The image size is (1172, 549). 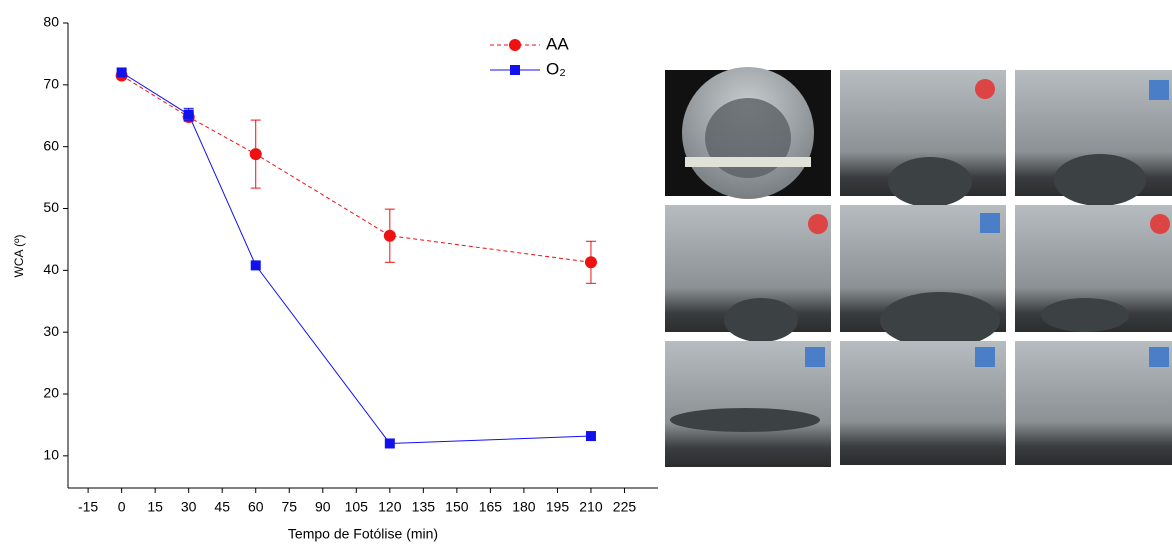 I want to click on y-tick-label: 30, so click(x=51, y=331).